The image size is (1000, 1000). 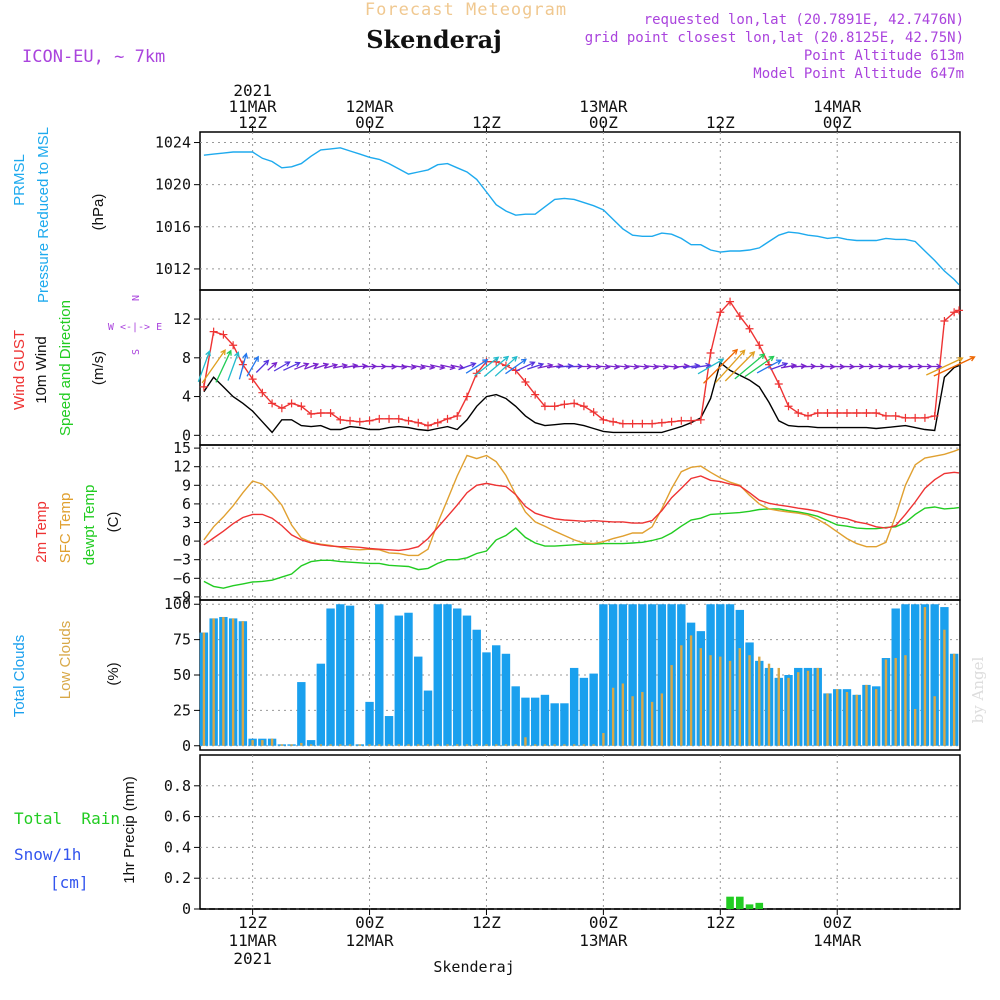 What do you see at coordinates (19, 180) in the screenshot?
I see `pressure-label-1: PRMSL` at bounding box center [19, 180].